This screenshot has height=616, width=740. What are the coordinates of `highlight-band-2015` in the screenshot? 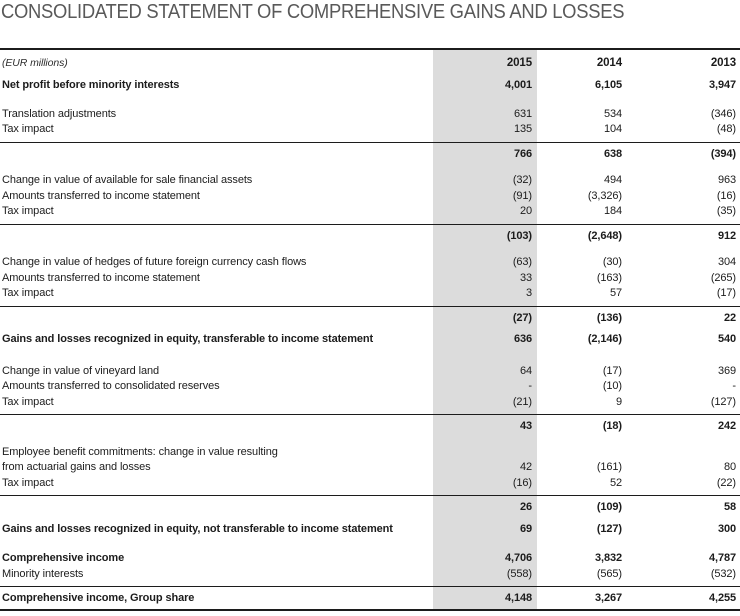 It's located at (485, 329).